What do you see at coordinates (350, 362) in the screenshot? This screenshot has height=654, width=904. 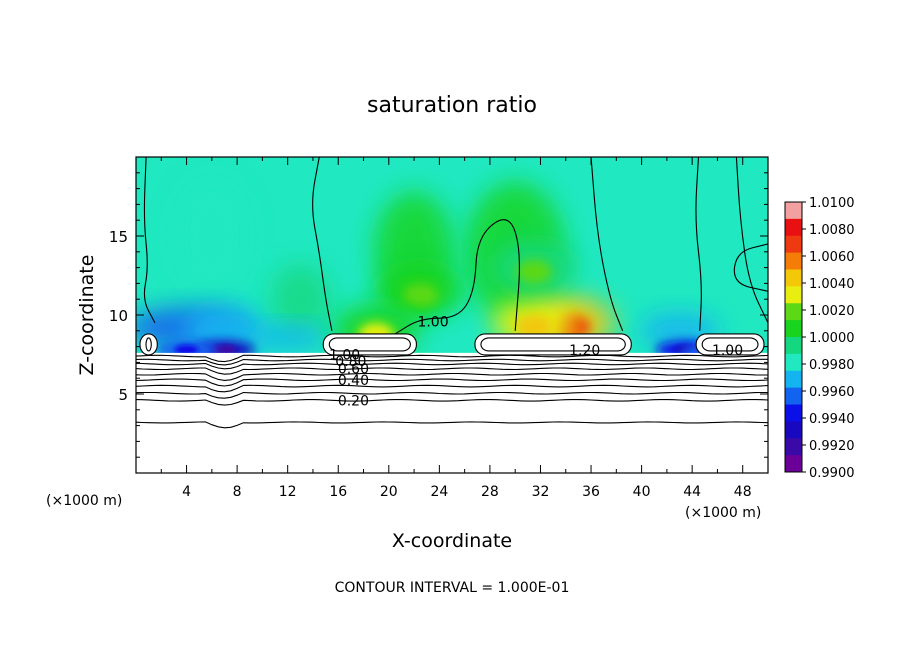 I see `contour-label: 0.80` at bounding box center [350, 362].